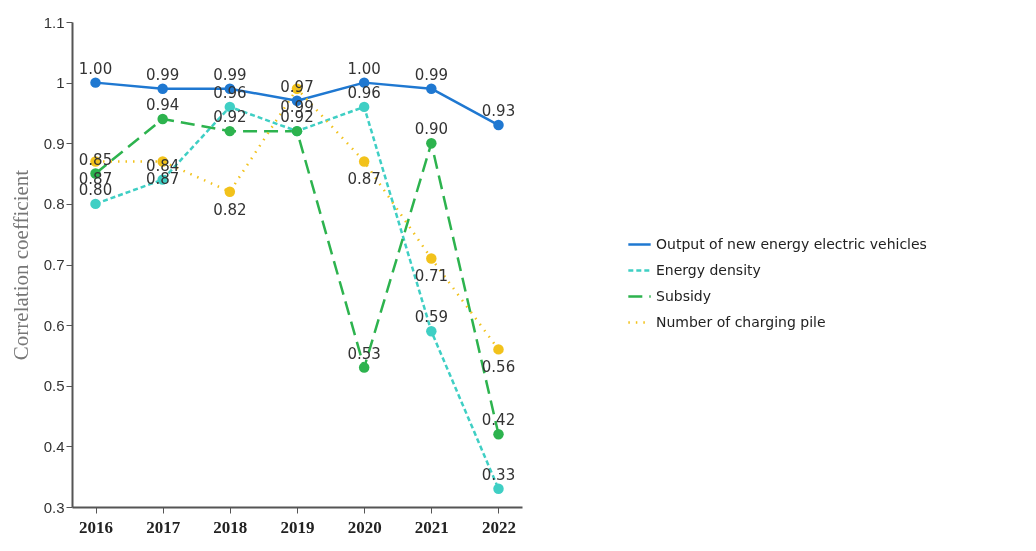 The image size is (1036, 551). I want to click on y-tick-label: 0.3, so click(54, 507).